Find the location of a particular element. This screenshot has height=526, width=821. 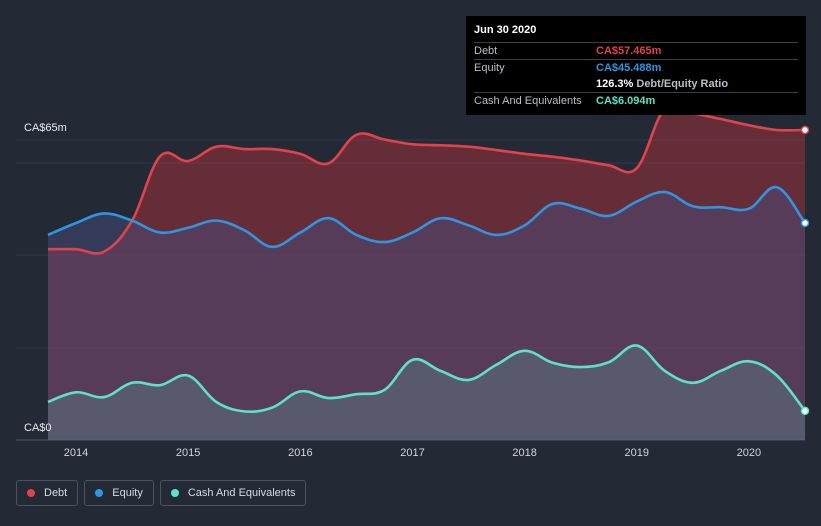

marker-debt is located at coordinates (805, 130).